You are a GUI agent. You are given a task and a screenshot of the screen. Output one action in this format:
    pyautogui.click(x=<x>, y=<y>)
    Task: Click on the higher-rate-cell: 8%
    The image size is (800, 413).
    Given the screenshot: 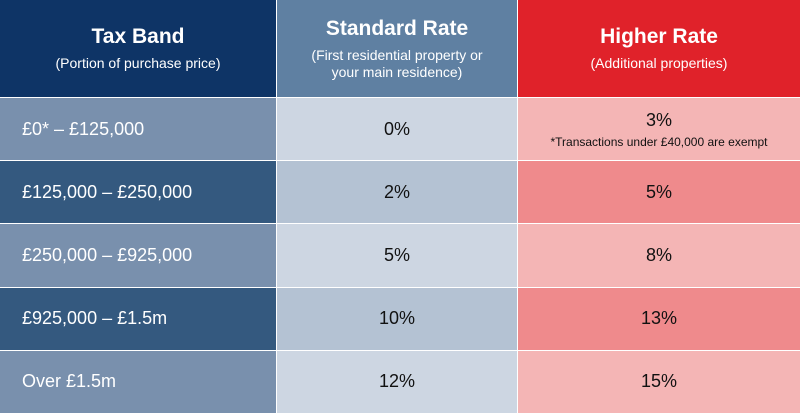 What is the action you would take?
    pyautogui.click(x=659, y=255)
    